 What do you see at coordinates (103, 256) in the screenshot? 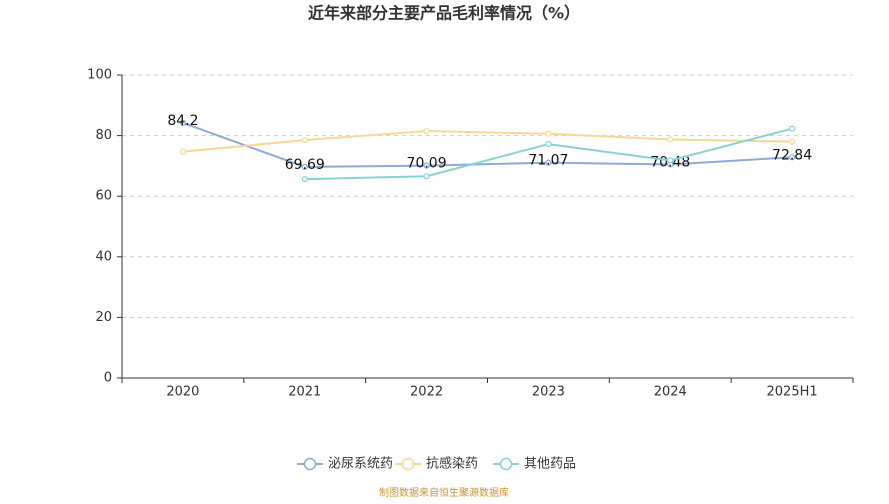
I see `y-tick-label: 40` at bounding box center [103, 256].